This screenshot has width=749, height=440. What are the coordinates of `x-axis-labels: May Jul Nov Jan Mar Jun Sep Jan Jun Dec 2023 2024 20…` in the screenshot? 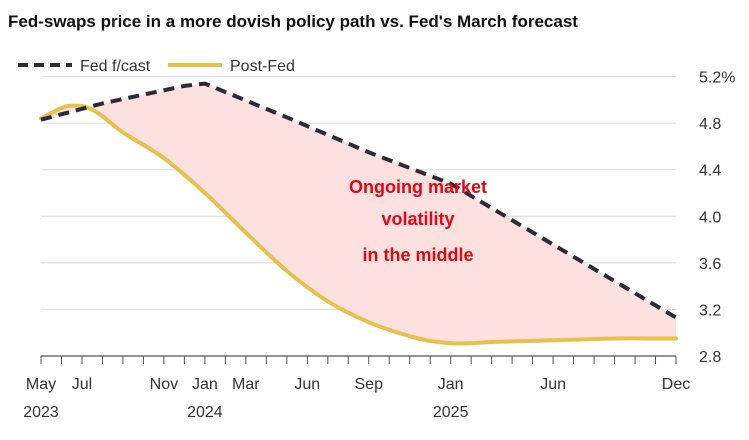 It's located at (356, 398).